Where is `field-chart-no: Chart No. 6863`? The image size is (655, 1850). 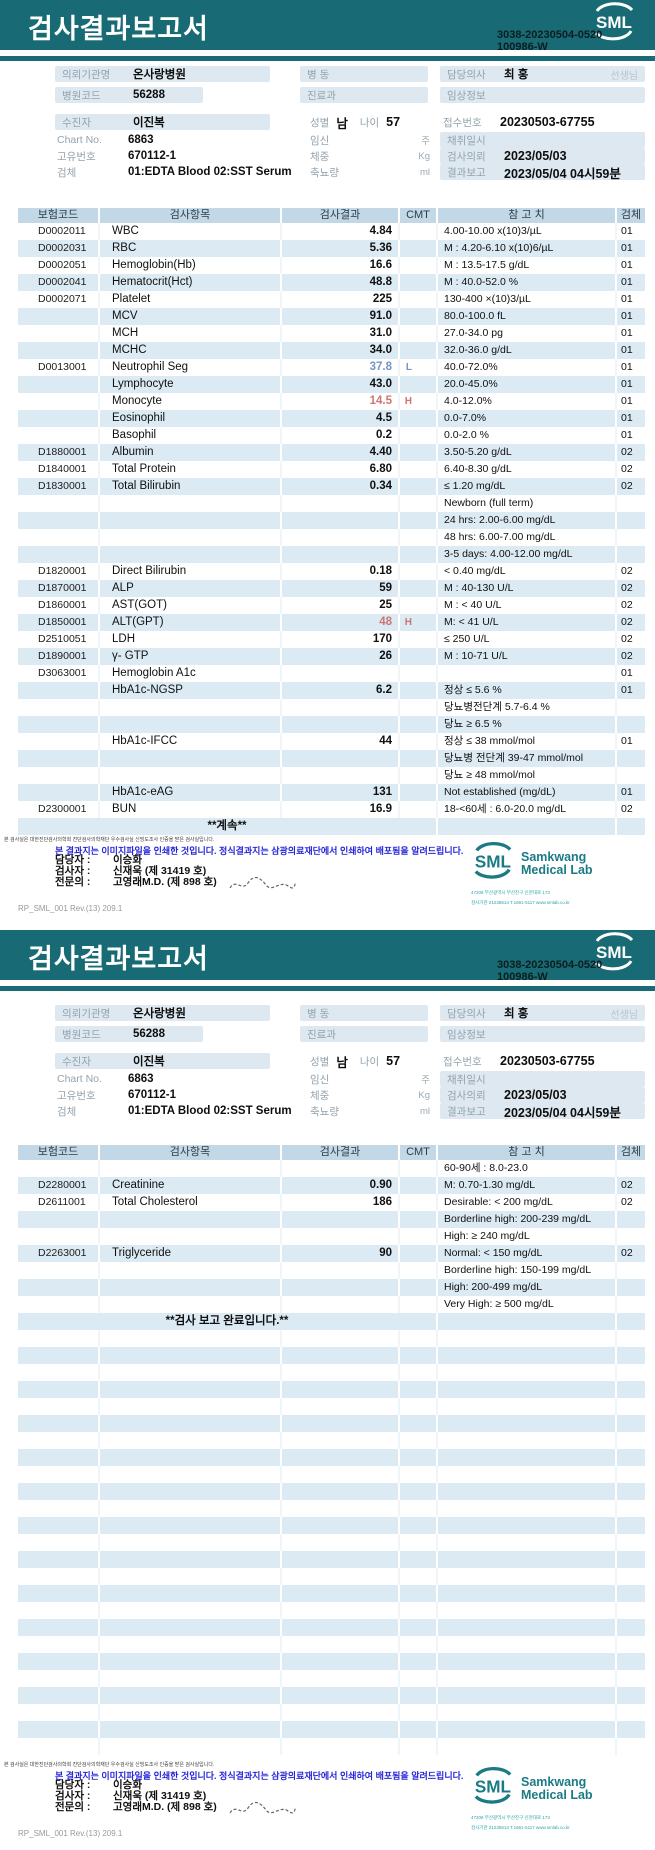
field-chart-no: Chart No. 6863 is located at coordinates (105, 1079).